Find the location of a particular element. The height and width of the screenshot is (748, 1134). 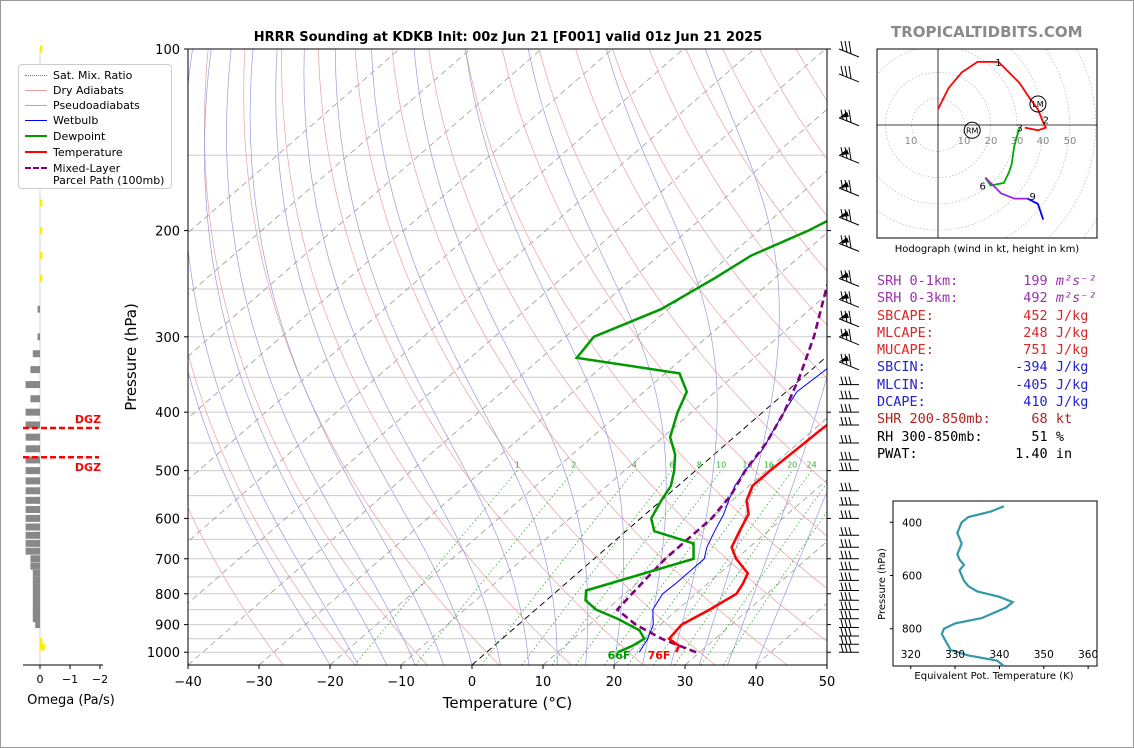

stat-row: MLCAPE: 248 J/kg is located at coordinates (986, 333).